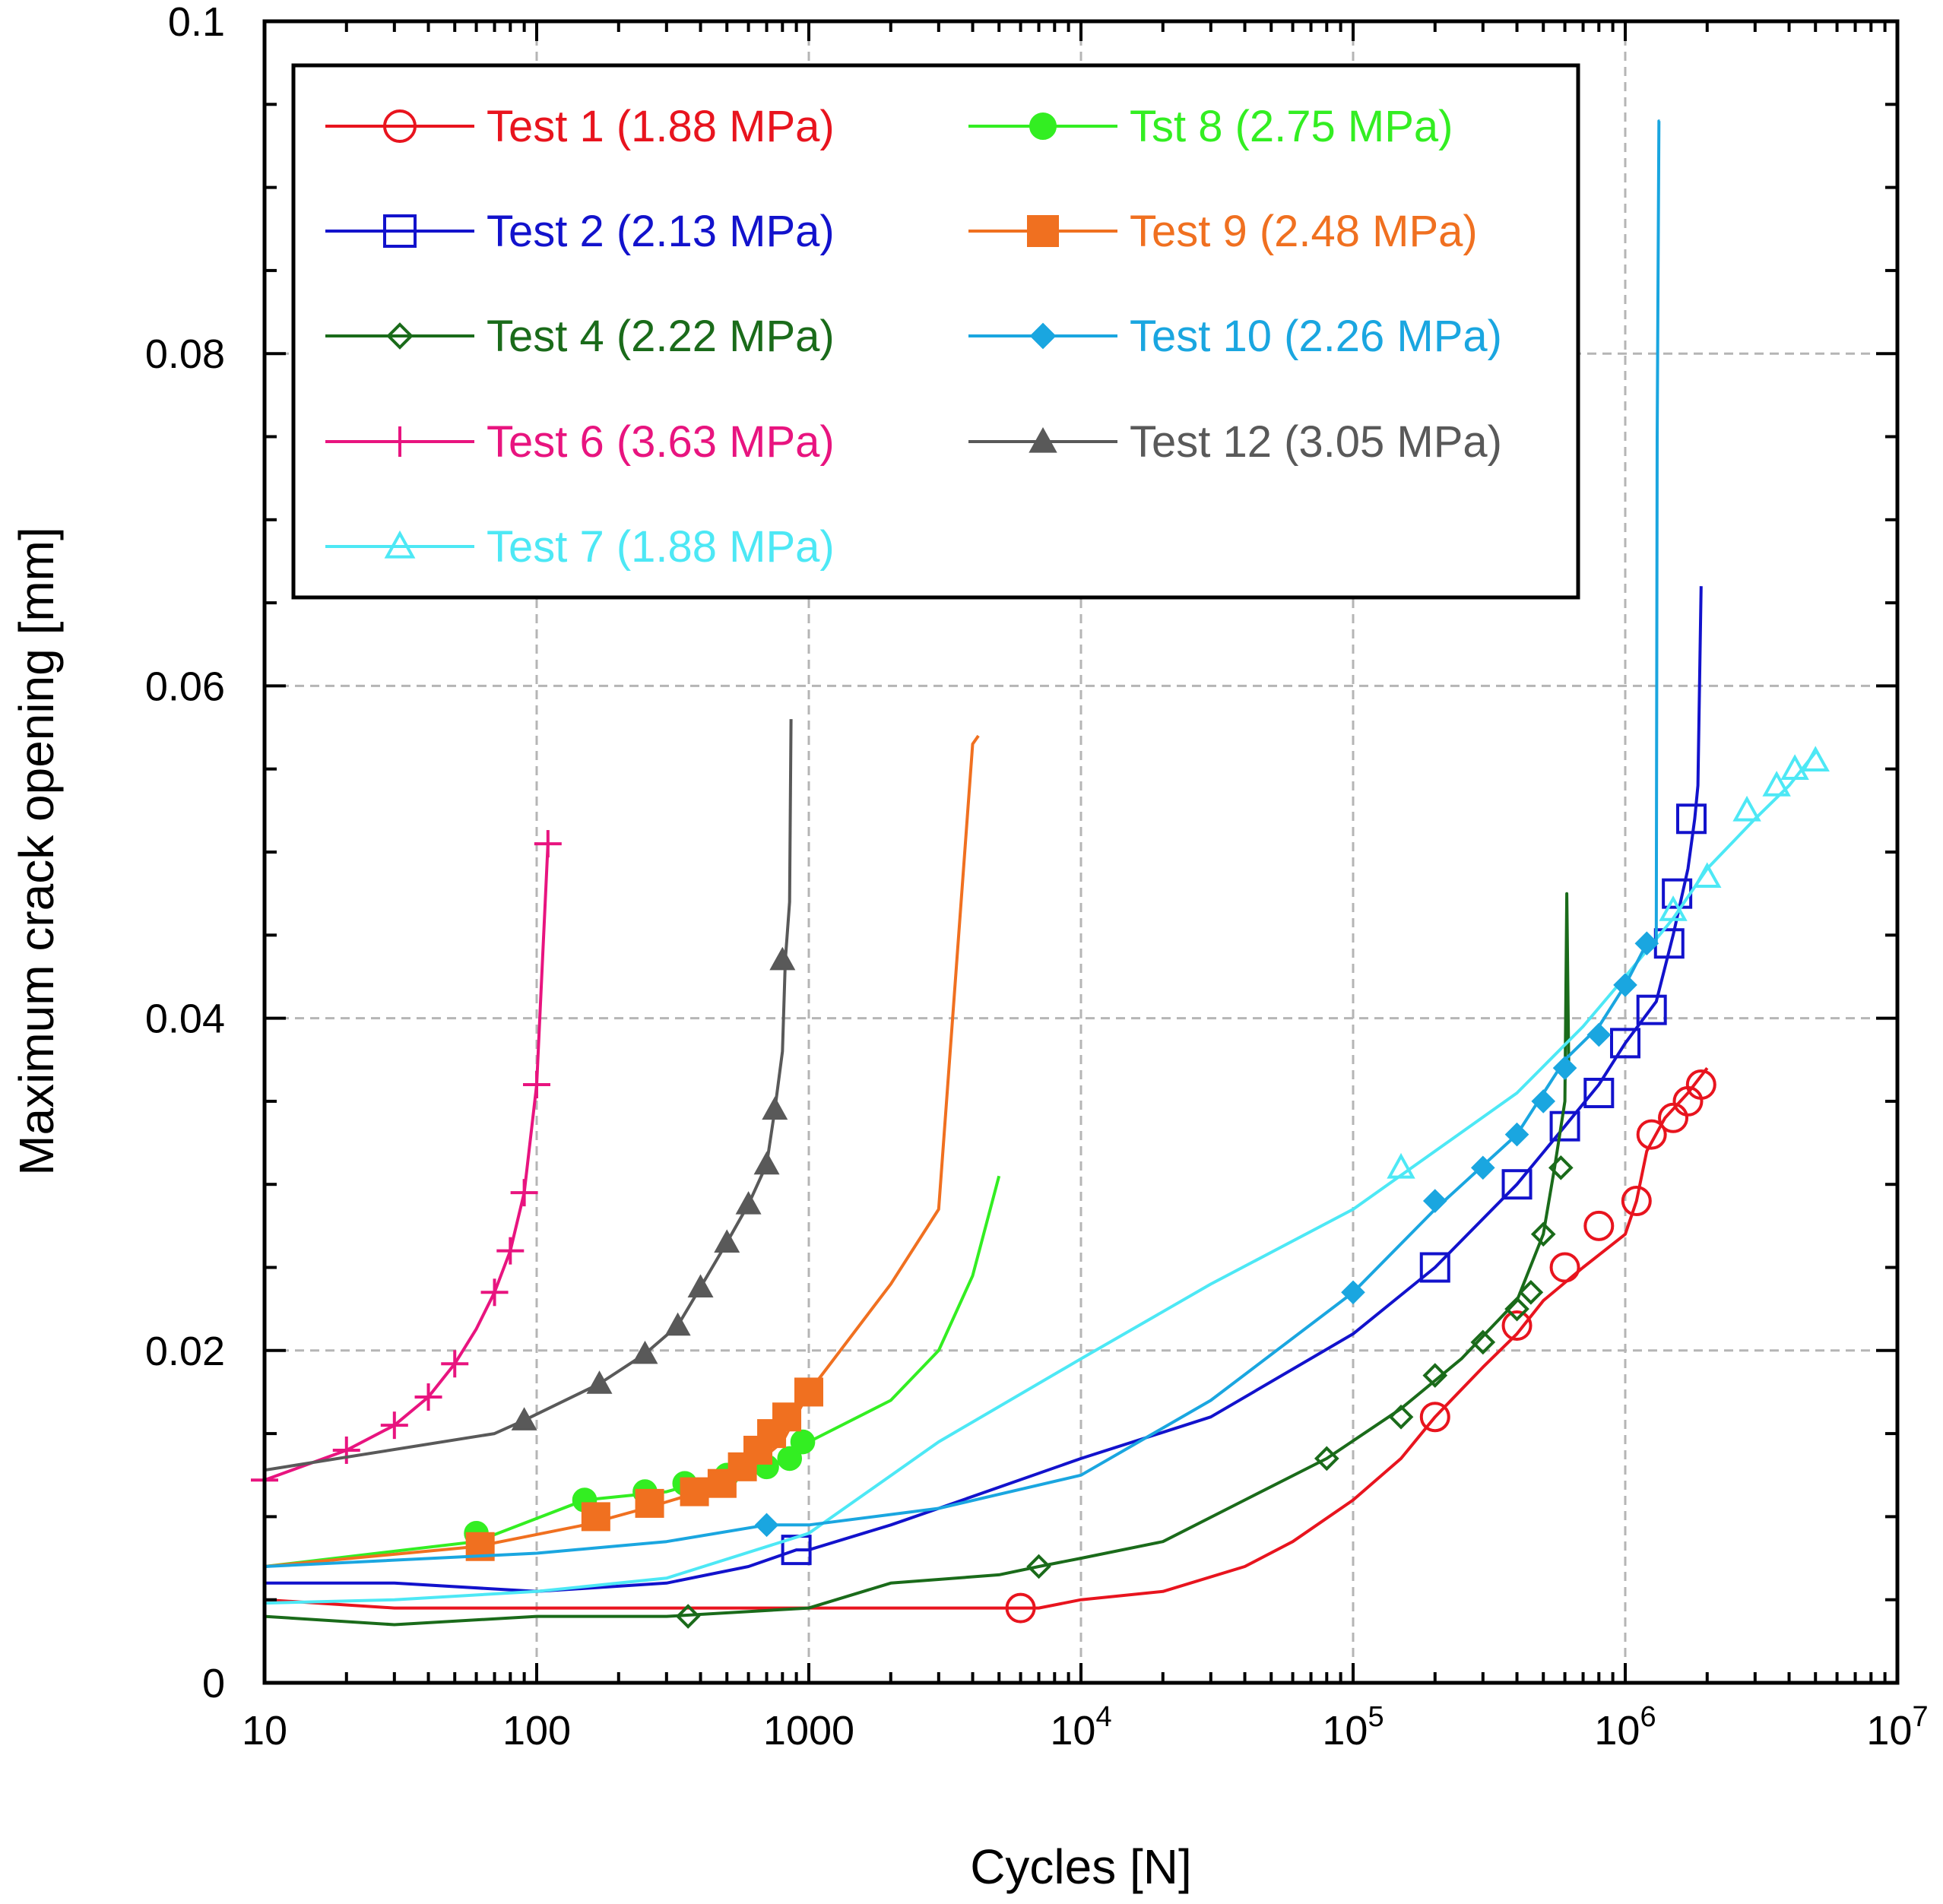  What do you see at coordinates (809, 1731) in the screenshot?
I see `x-tick-label: 1000` at bounding box center [809, 1731].